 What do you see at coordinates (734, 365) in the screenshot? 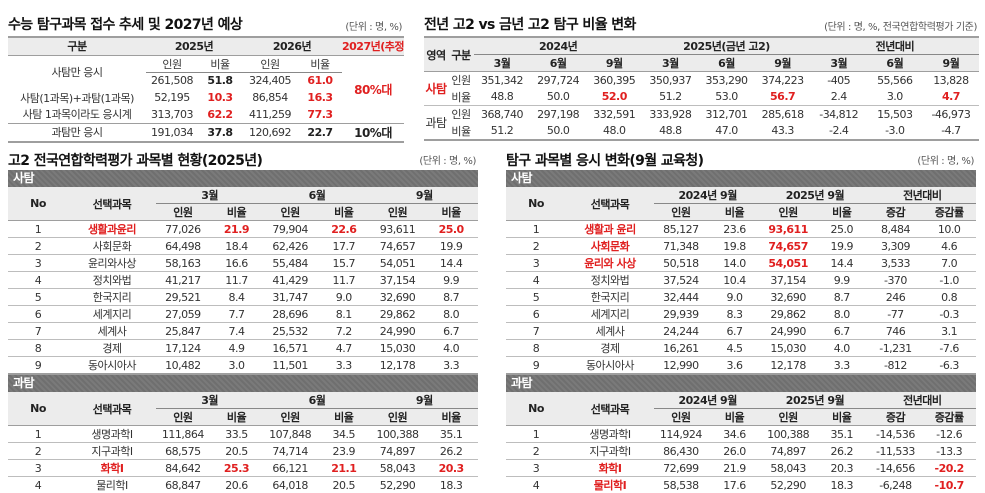
I see `cell-value: 3.6` at bounding box center [734, 365].